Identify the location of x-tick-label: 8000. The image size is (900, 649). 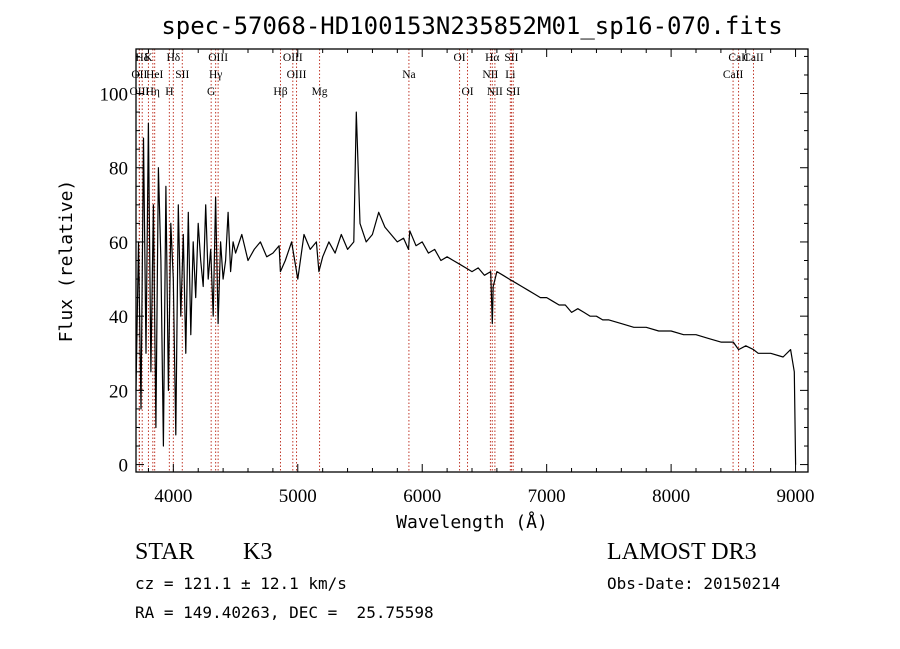
(671, 496).